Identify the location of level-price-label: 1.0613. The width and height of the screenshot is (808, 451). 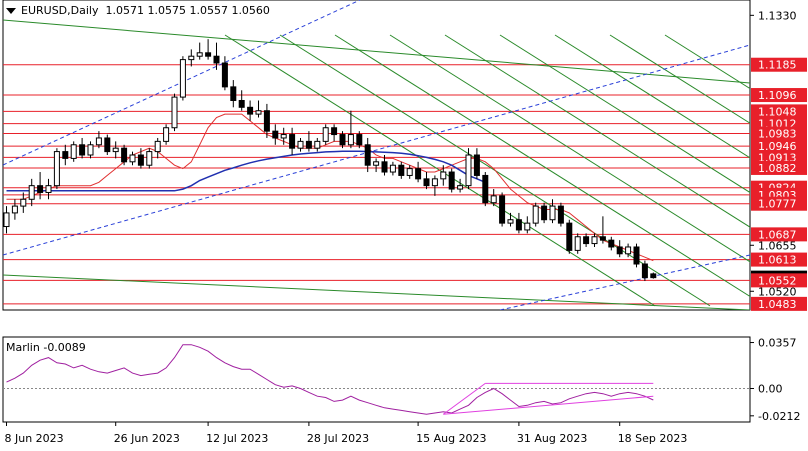
(777, 260).